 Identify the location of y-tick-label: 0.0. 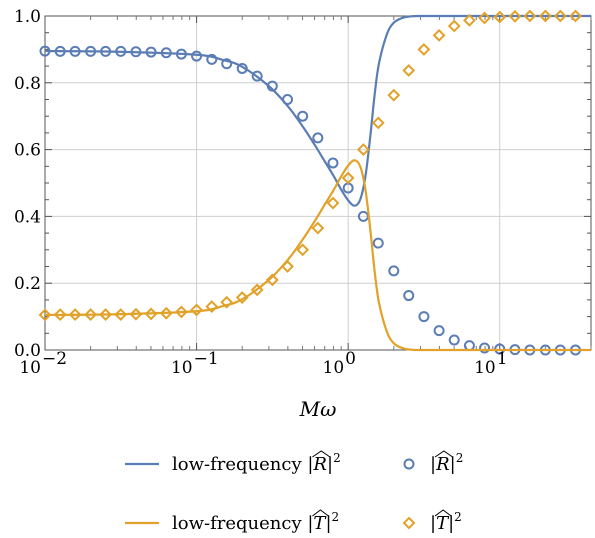
(27, 351).